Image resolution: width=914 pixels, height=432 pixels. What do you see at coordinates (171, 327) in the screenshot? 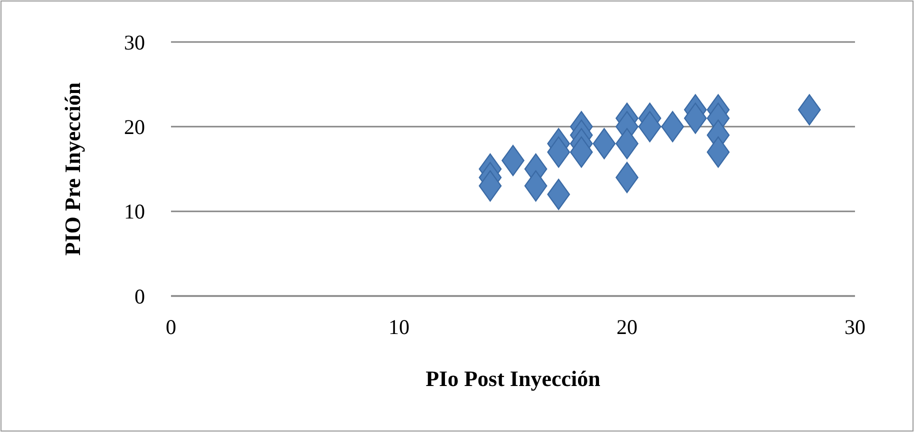
I see `x-tick-label: 0` at bounding box center [171, 327].